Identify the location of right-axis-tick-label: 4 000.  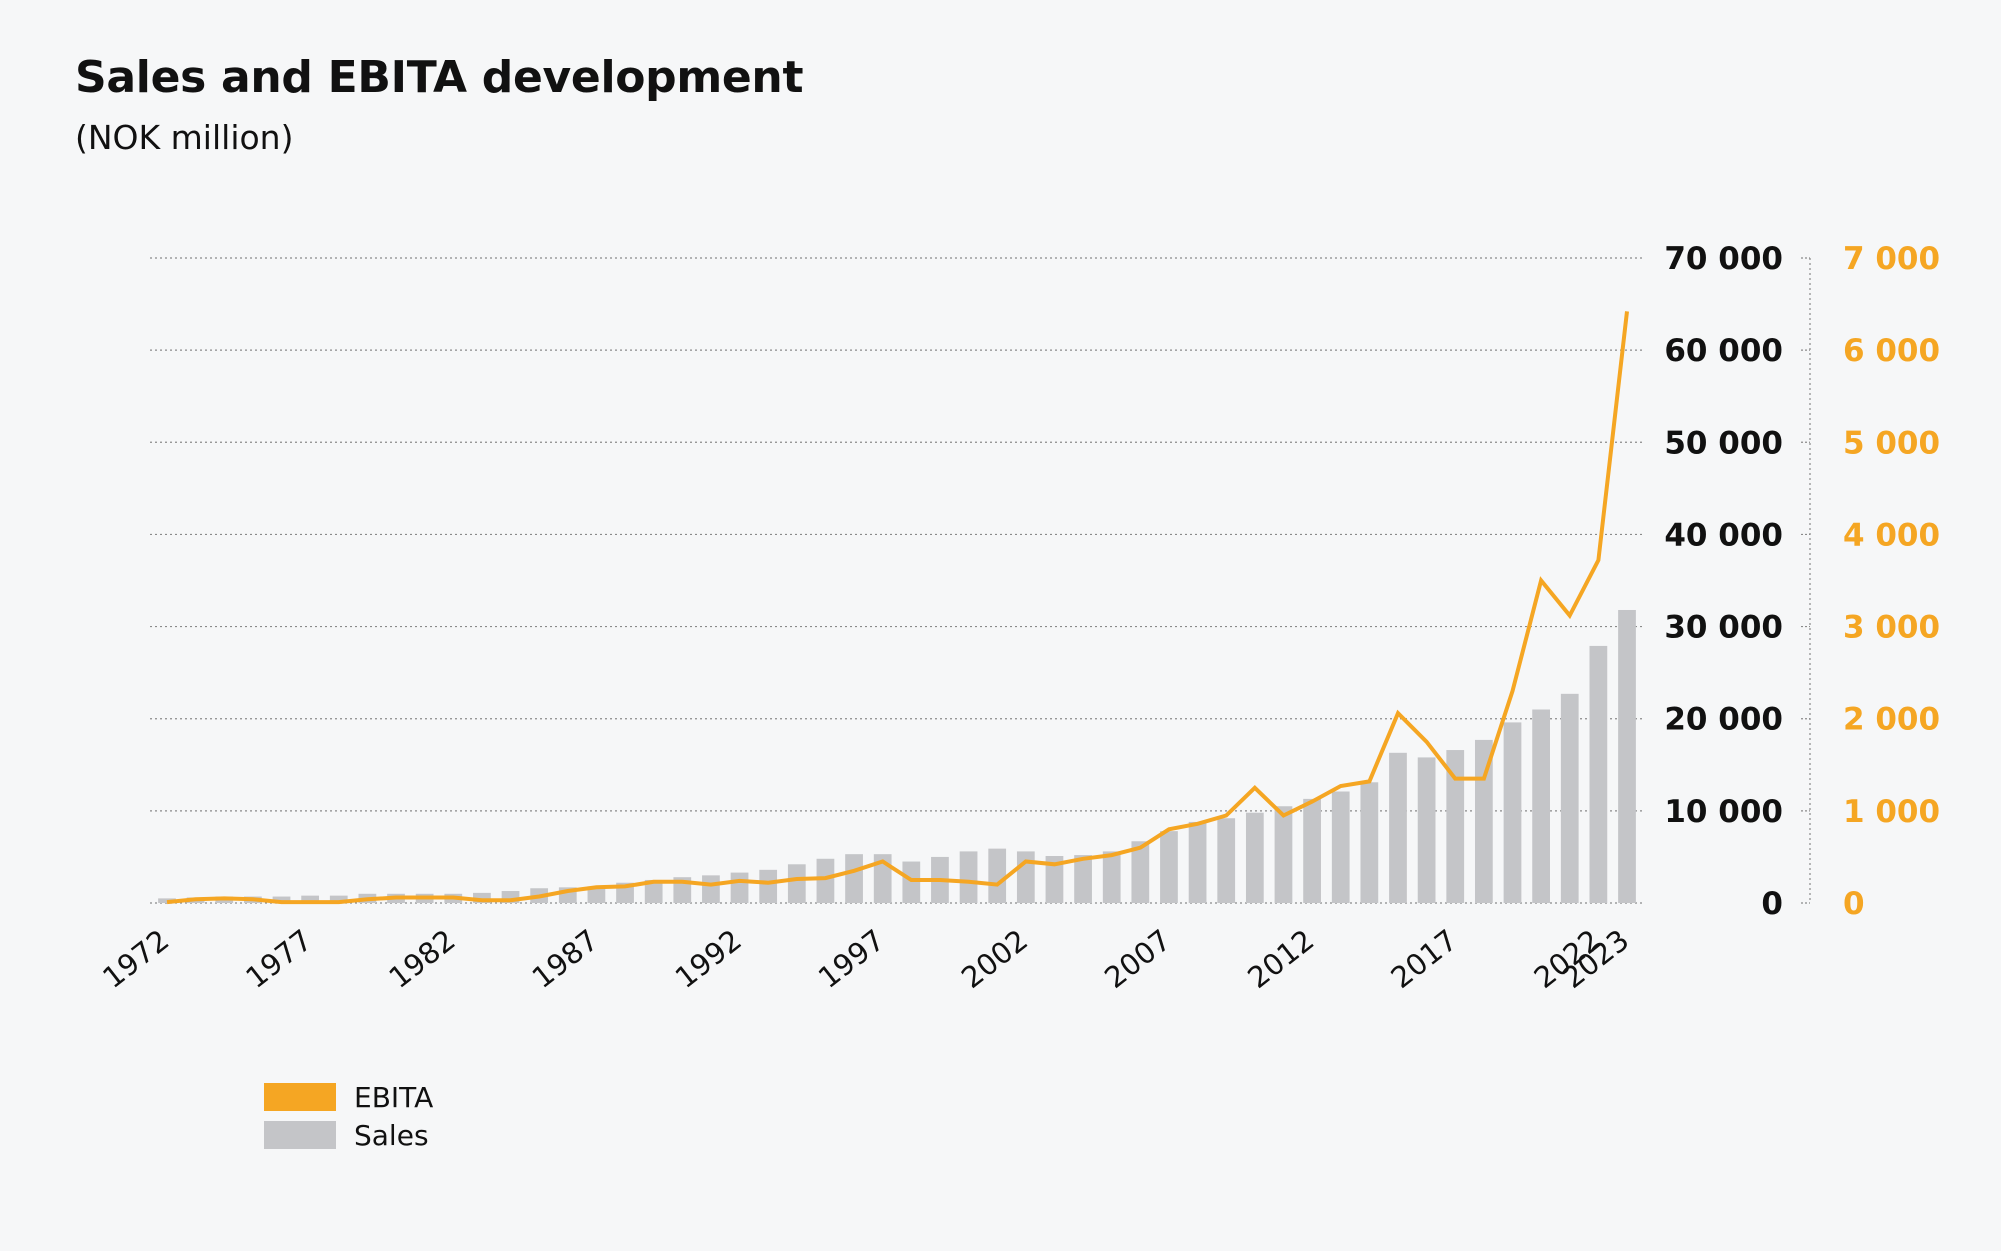
(1891, 535).